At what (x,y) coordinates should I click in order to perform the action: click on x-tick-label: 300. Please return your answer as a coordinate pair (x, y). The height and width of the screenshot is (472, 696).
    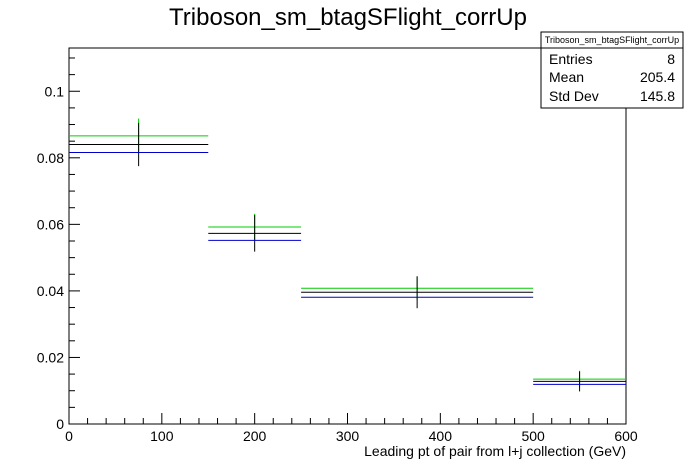
    Looking at the image, I should click on (348, 436).